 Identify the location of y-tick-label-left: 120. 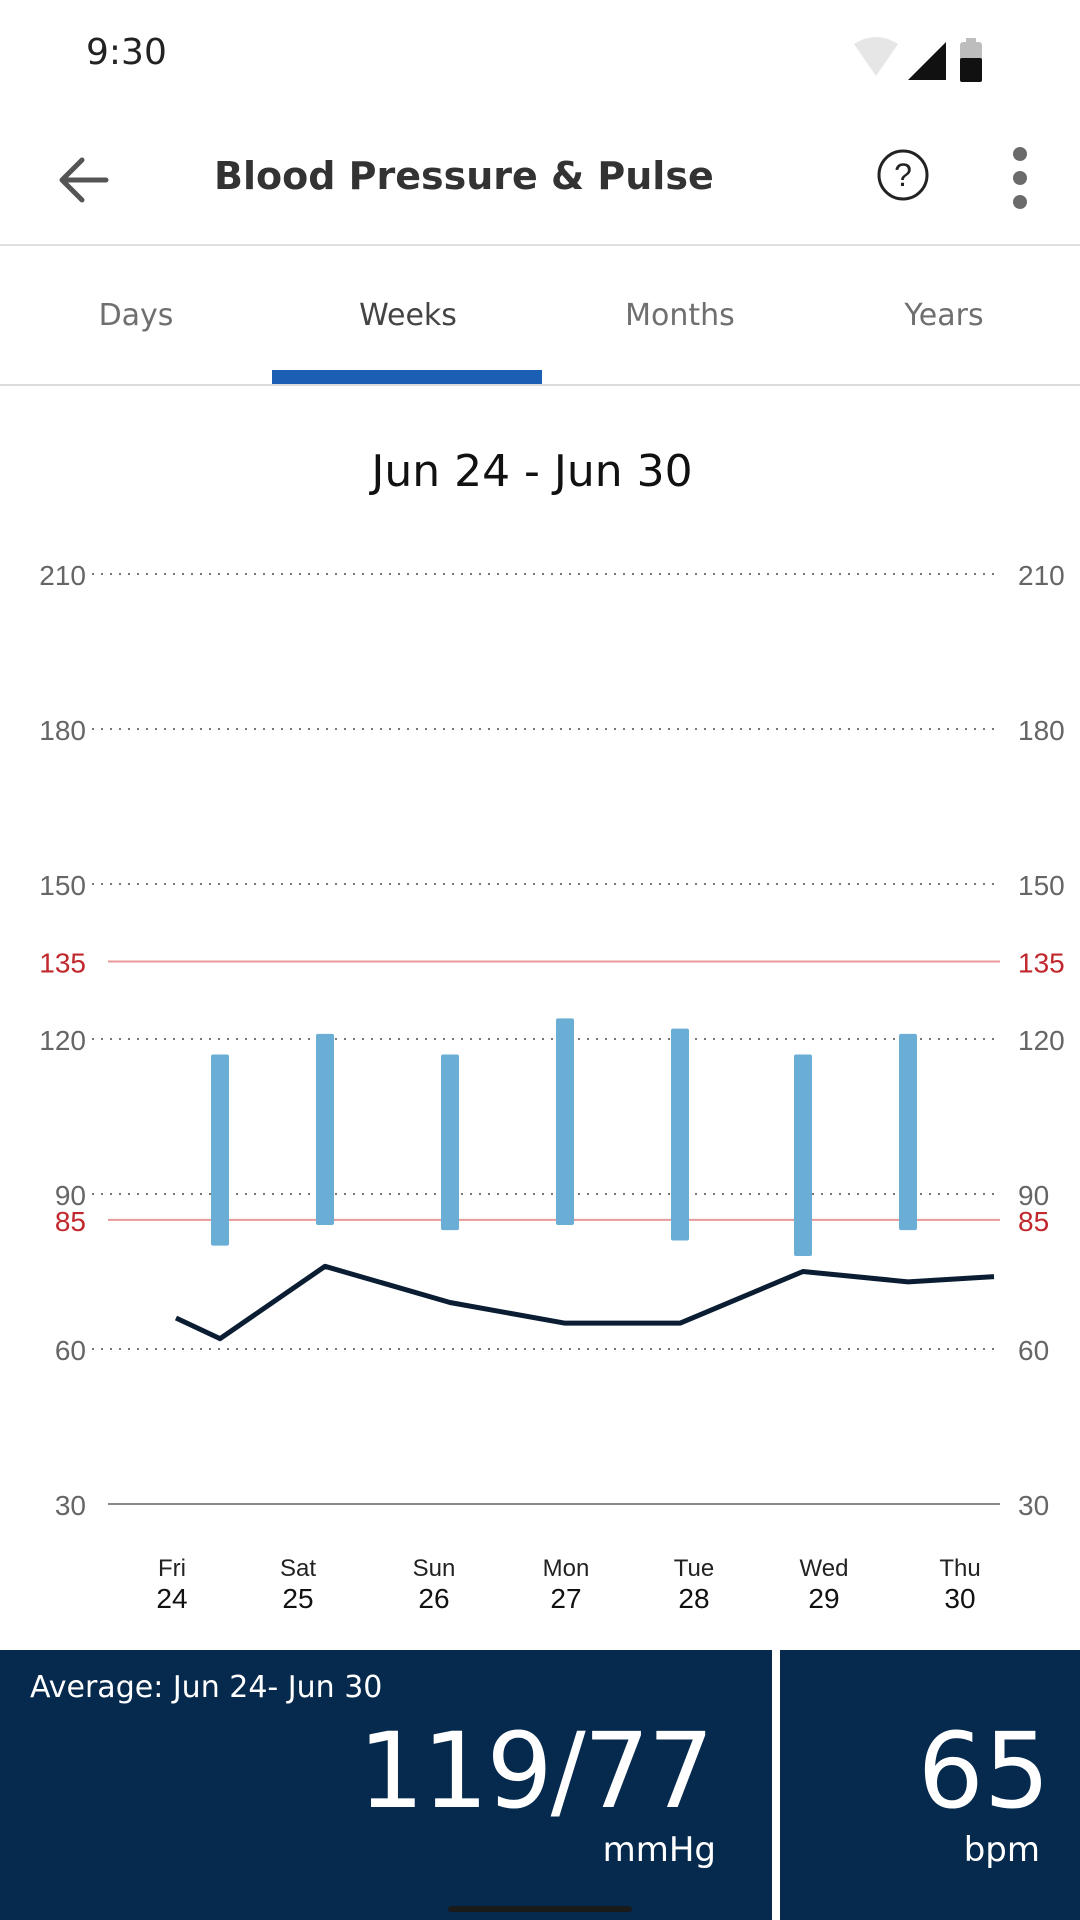
(62, 1040).